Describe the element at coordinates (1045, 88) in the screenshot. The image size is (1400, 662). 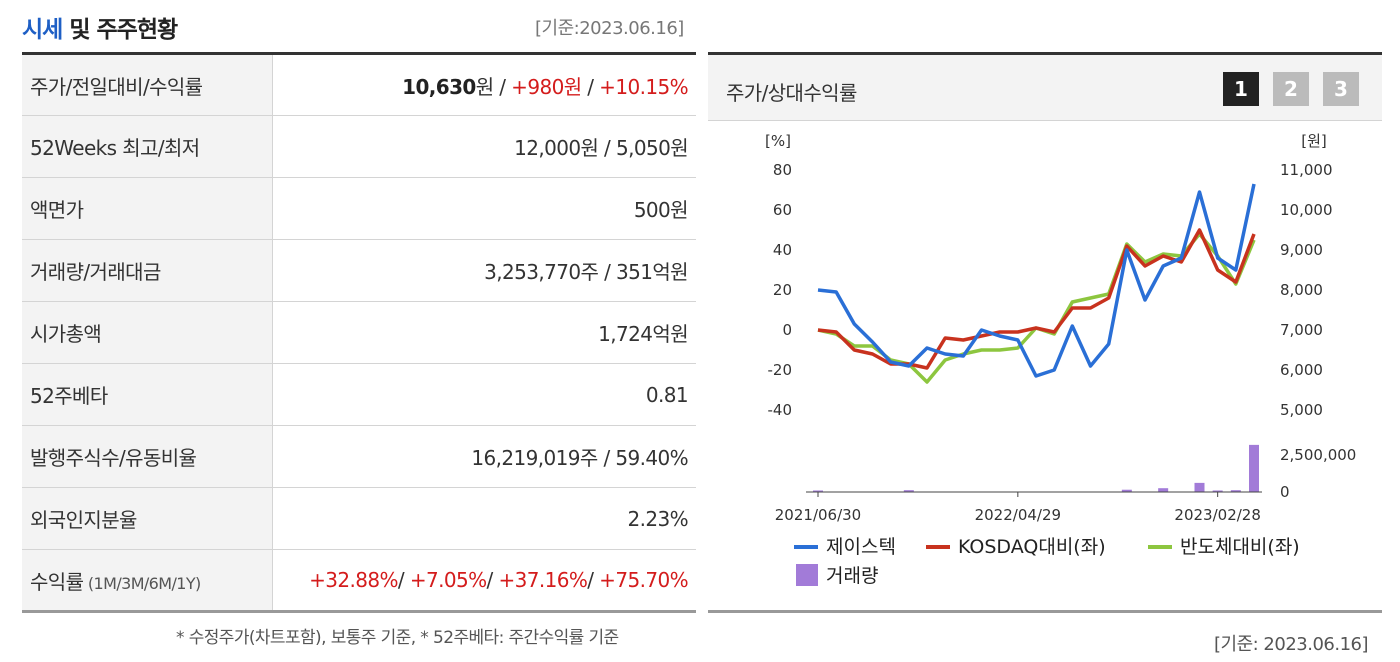
I see `chart-header: 주가/상대수익률 1 2 3` at that location.